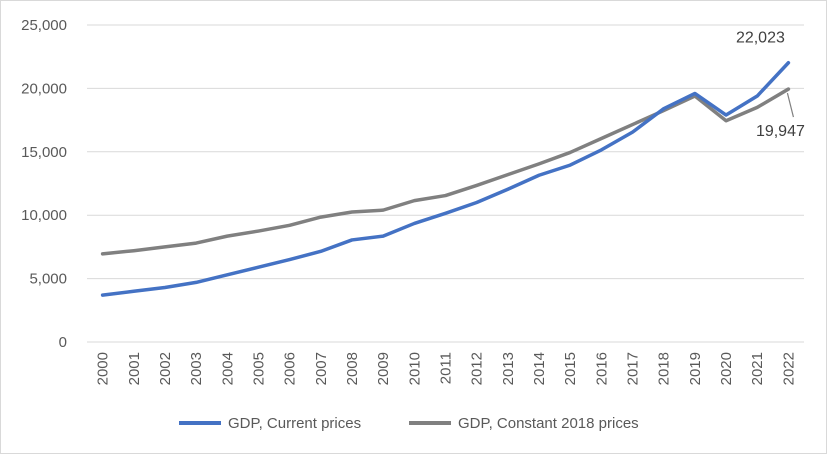 Image resolution: width=827 pixels, height=455 pixels. What do you see at coordinates (44, 152) in the screenshot?
I see `y-tick-label: 15,000` at bounding box center [44, 152].